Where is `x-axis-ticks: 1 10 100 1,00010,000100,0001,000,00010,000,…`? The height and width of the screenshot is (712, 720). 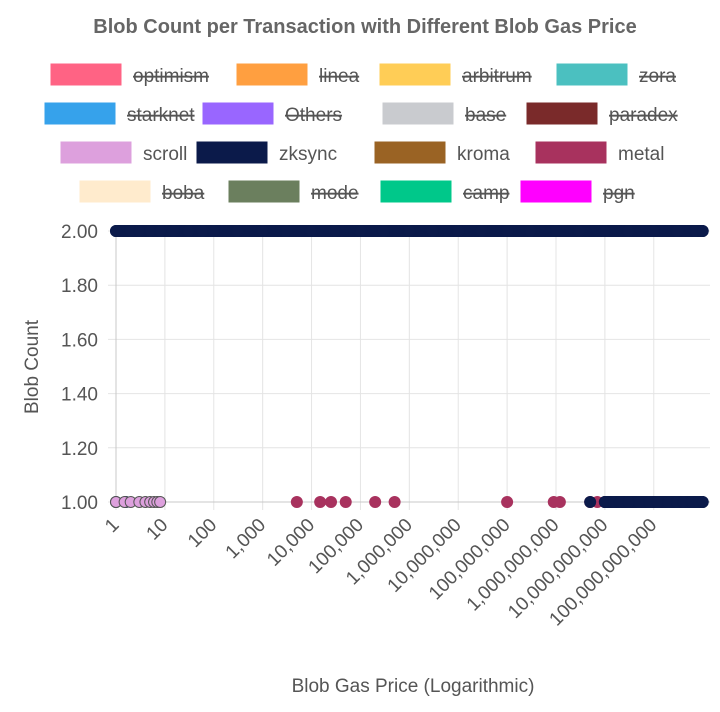
x-axis-ticks: 1 10 100 1,00010,000100,0001,000,00010,000,… is located at coordinates (381, 573).